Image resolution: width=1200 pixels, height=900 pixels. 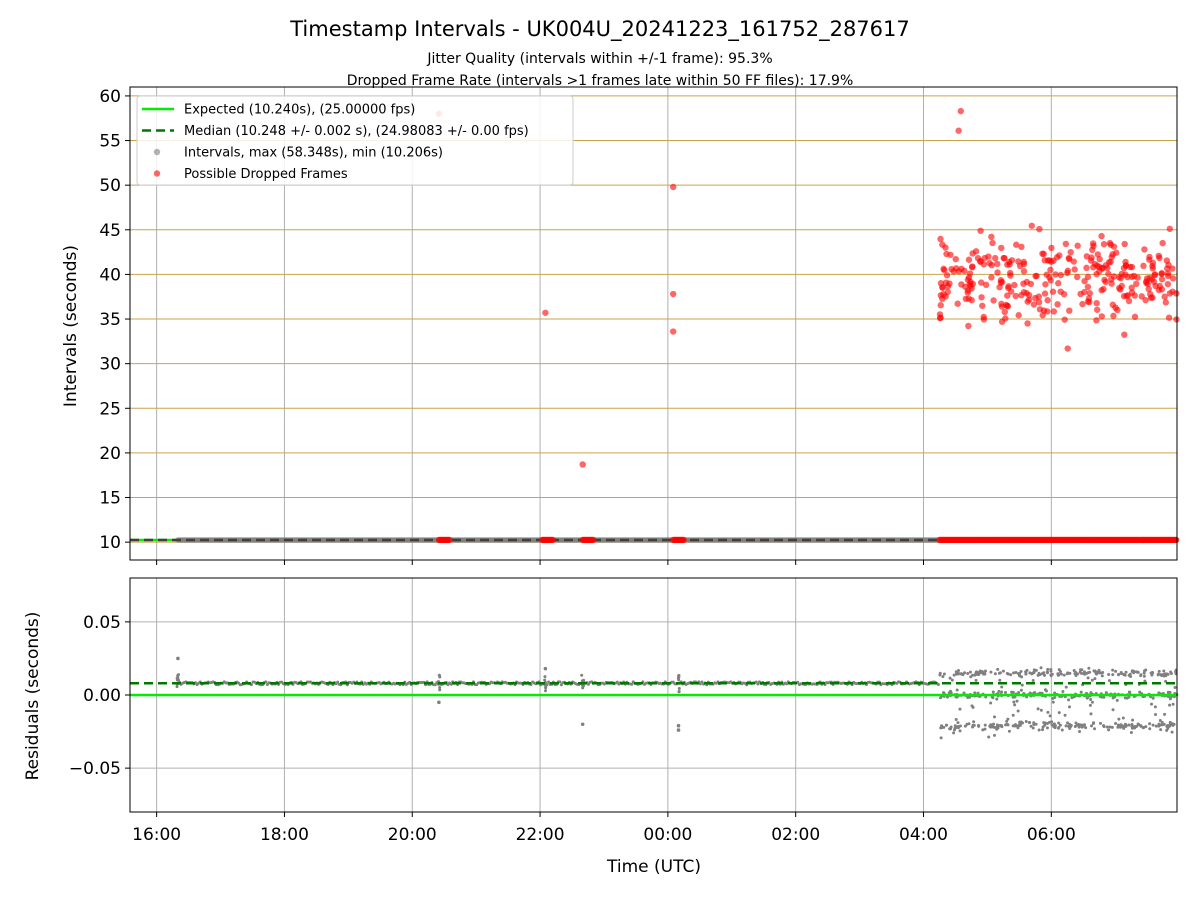 I want to click on bottom-y-axis-label: Residuals (seconds), so click(x=33, y=696).